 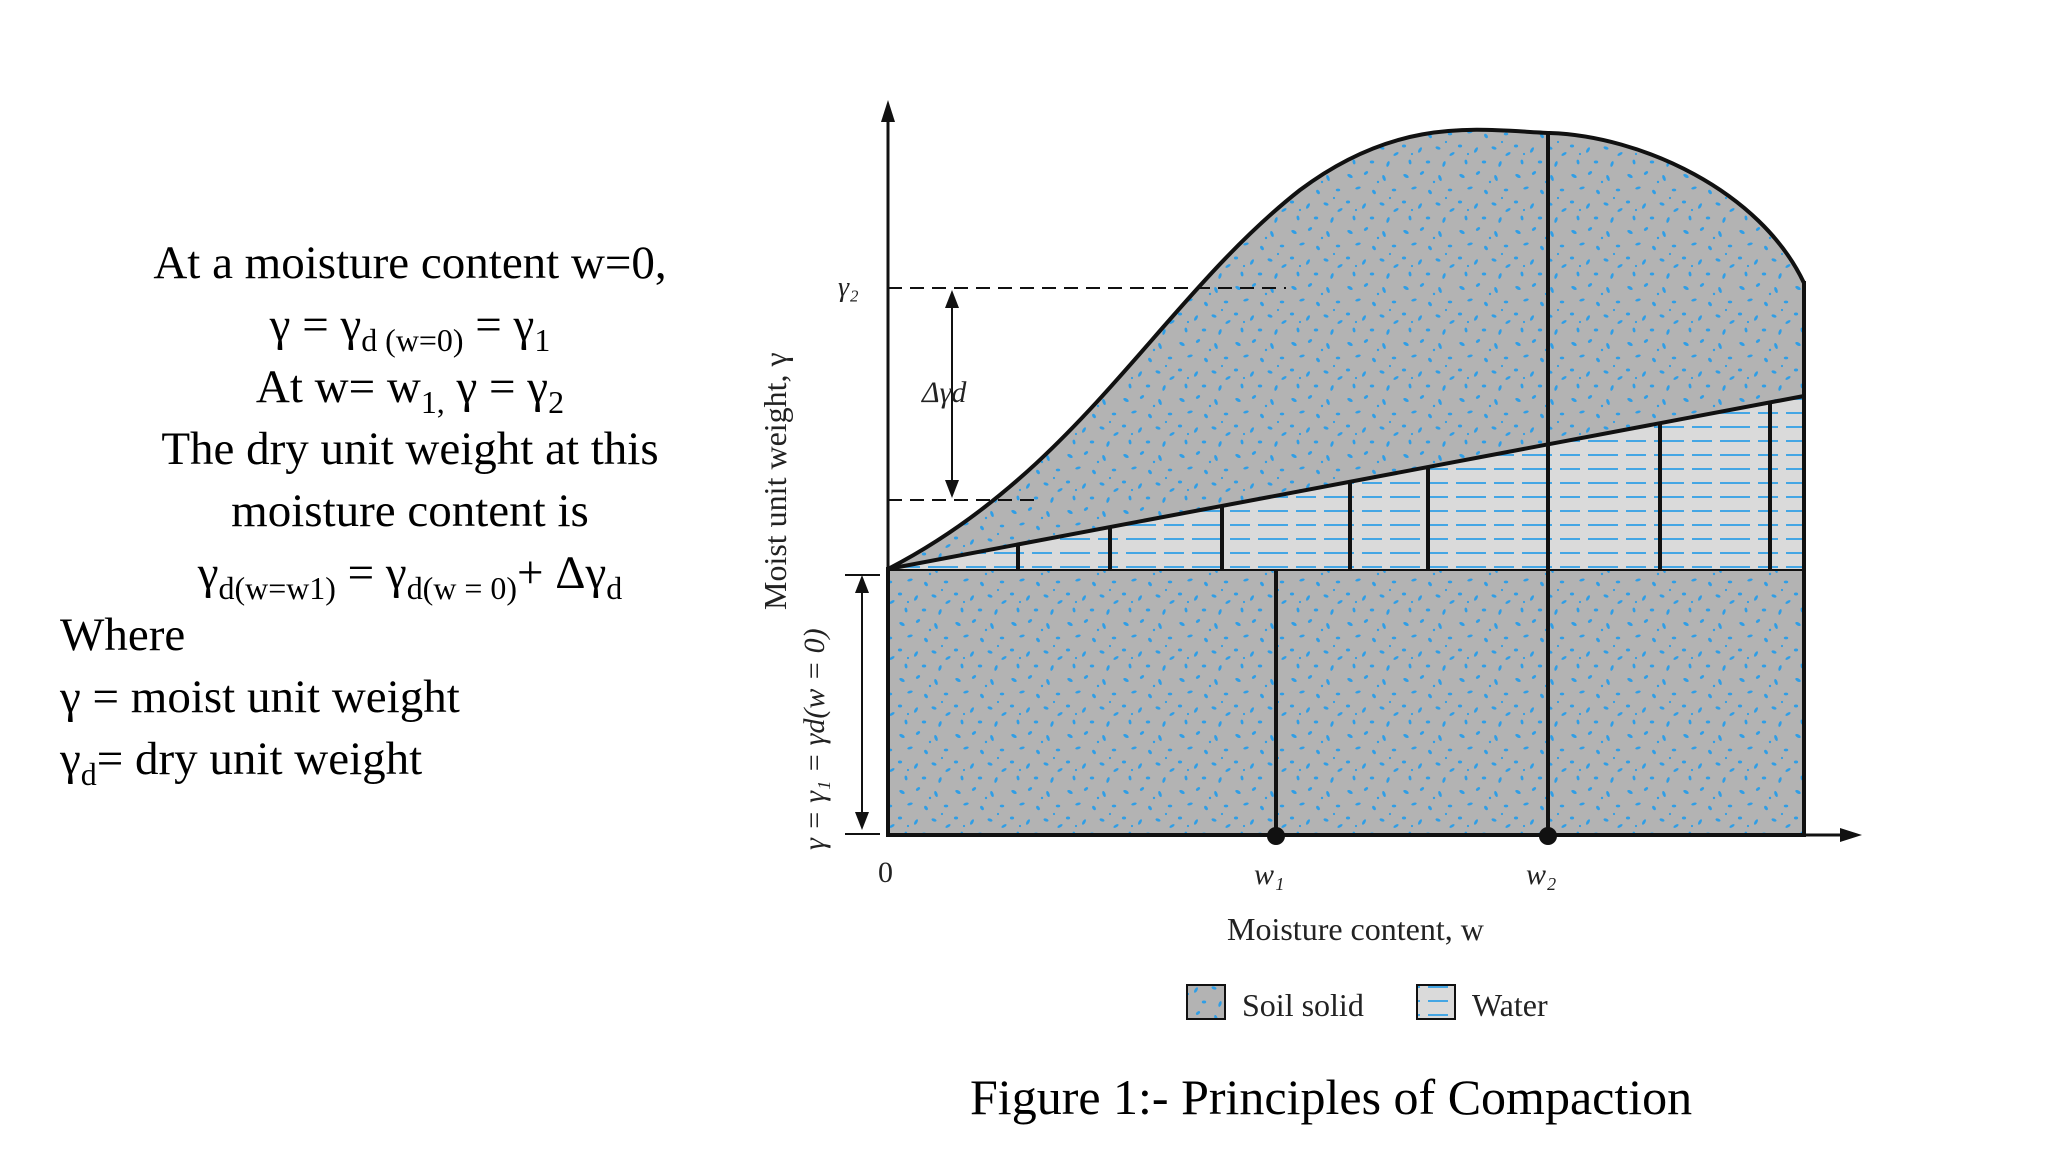 I want to click on definition-moist: γ = moist unit weight, so click(x=260, y=697).